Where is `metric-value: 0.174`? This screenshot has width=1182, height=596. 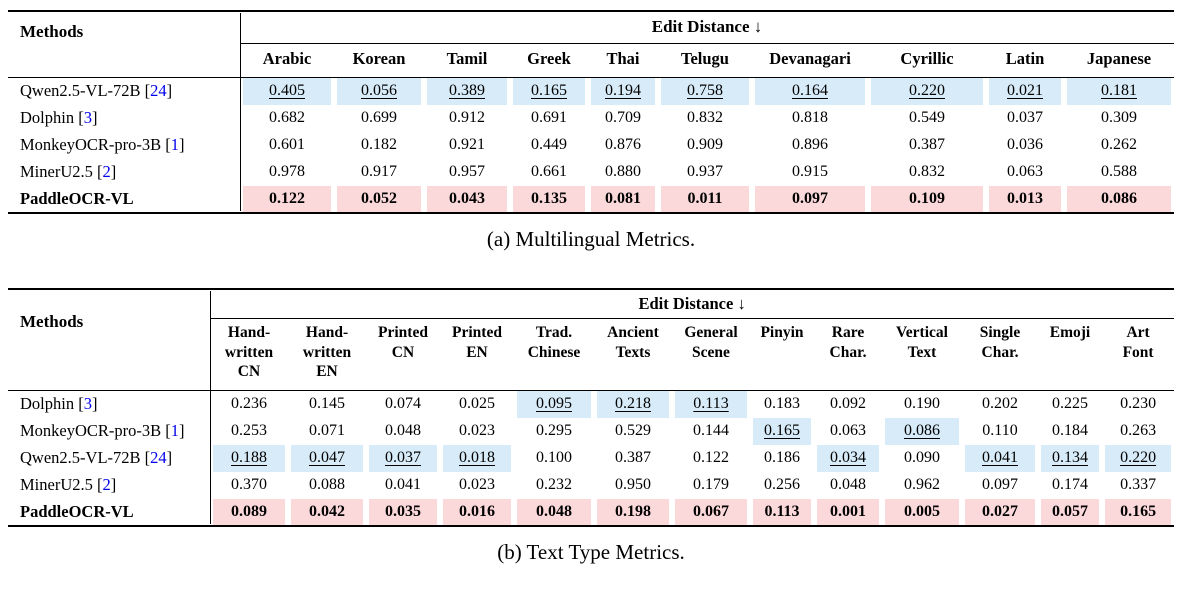 metric-value: 0.174 is located at coordinates (1070, 485).